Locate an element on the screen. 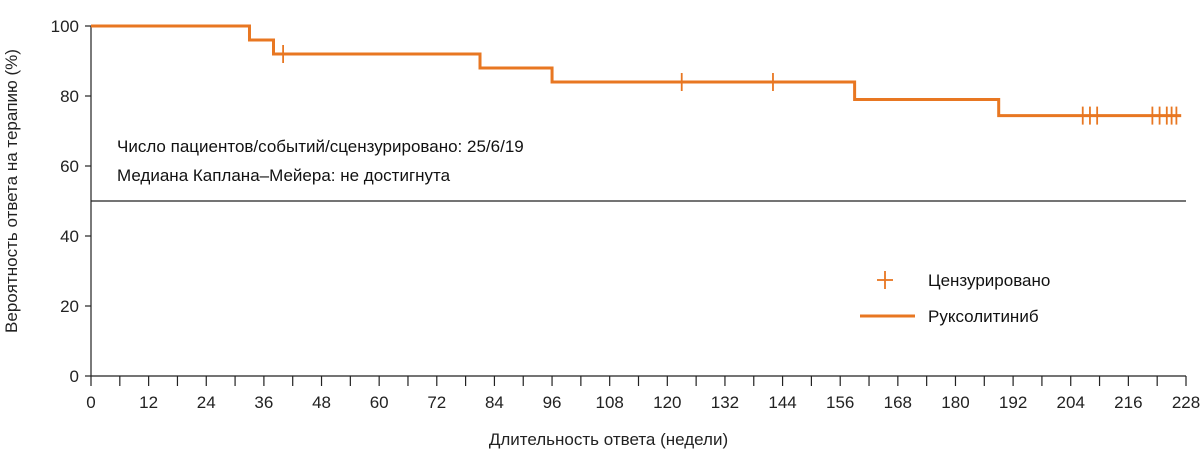 The width and height of the screenshot is (1200, 470). legend-censored-label: Цензурировано is located at coordinates (989, 280).